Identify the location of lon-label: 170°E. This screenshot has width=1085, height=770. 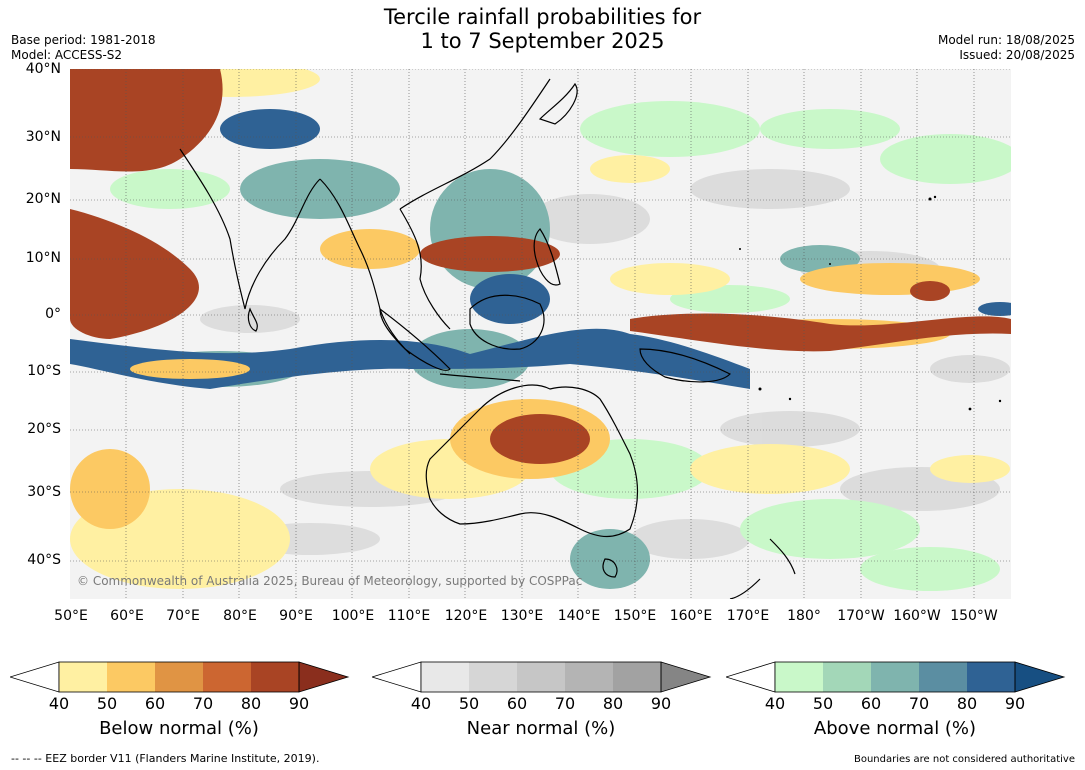
(748, 616).